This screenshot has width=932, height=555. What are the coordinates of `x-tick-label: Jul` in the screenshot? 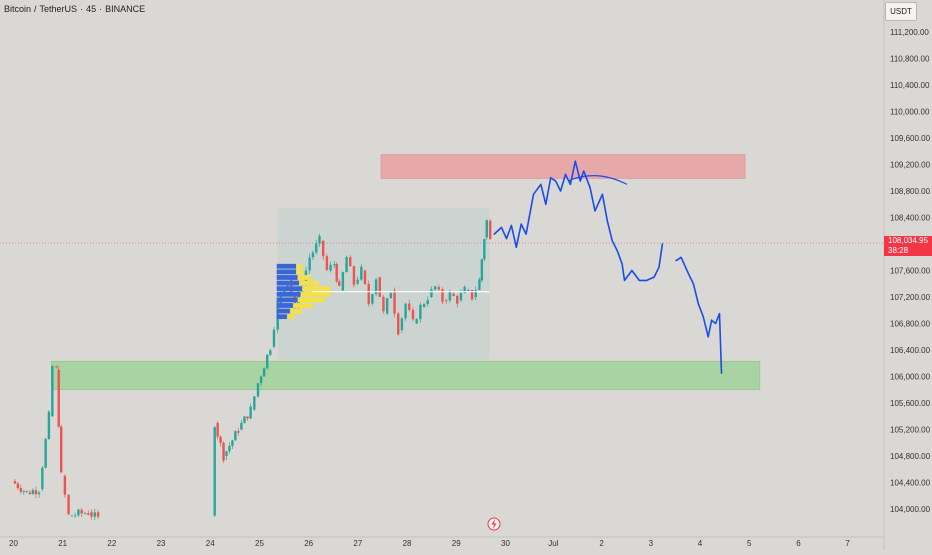 It's located at (553, 543).